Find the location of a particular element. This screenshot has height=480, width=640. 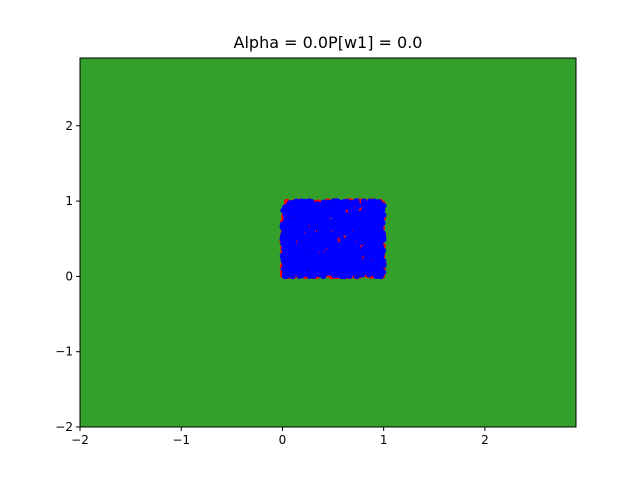

y-tick-label: 0 is located at coordinates (69, 276).